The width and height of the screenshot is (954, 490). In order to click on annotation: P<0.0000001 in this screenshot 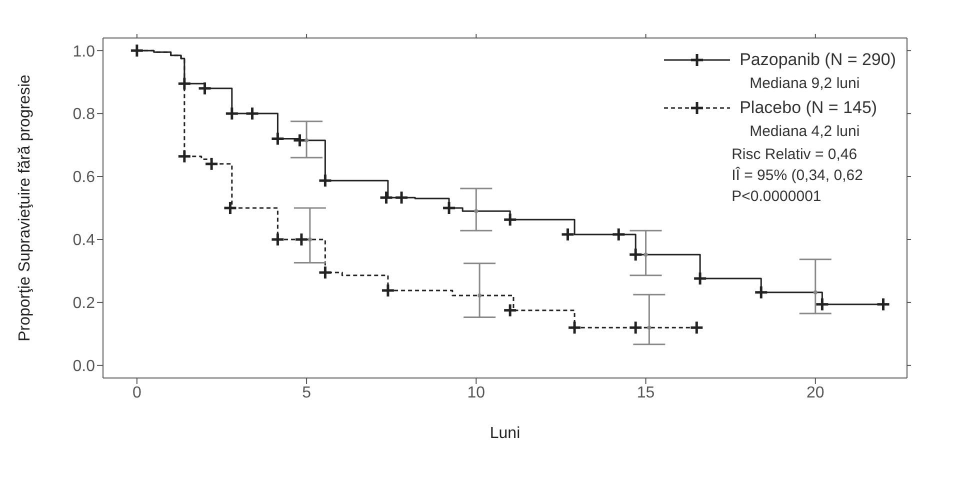, I will do `click(776, 197)`.